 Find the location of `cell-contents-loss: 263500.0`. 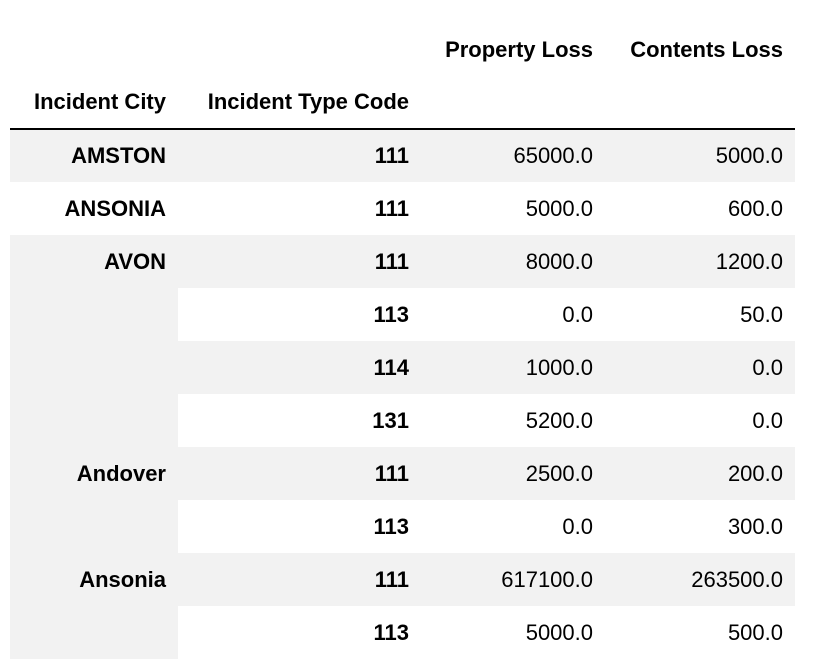

cell-contents-loss: 263500.0 is located at coordinates (700, 579).